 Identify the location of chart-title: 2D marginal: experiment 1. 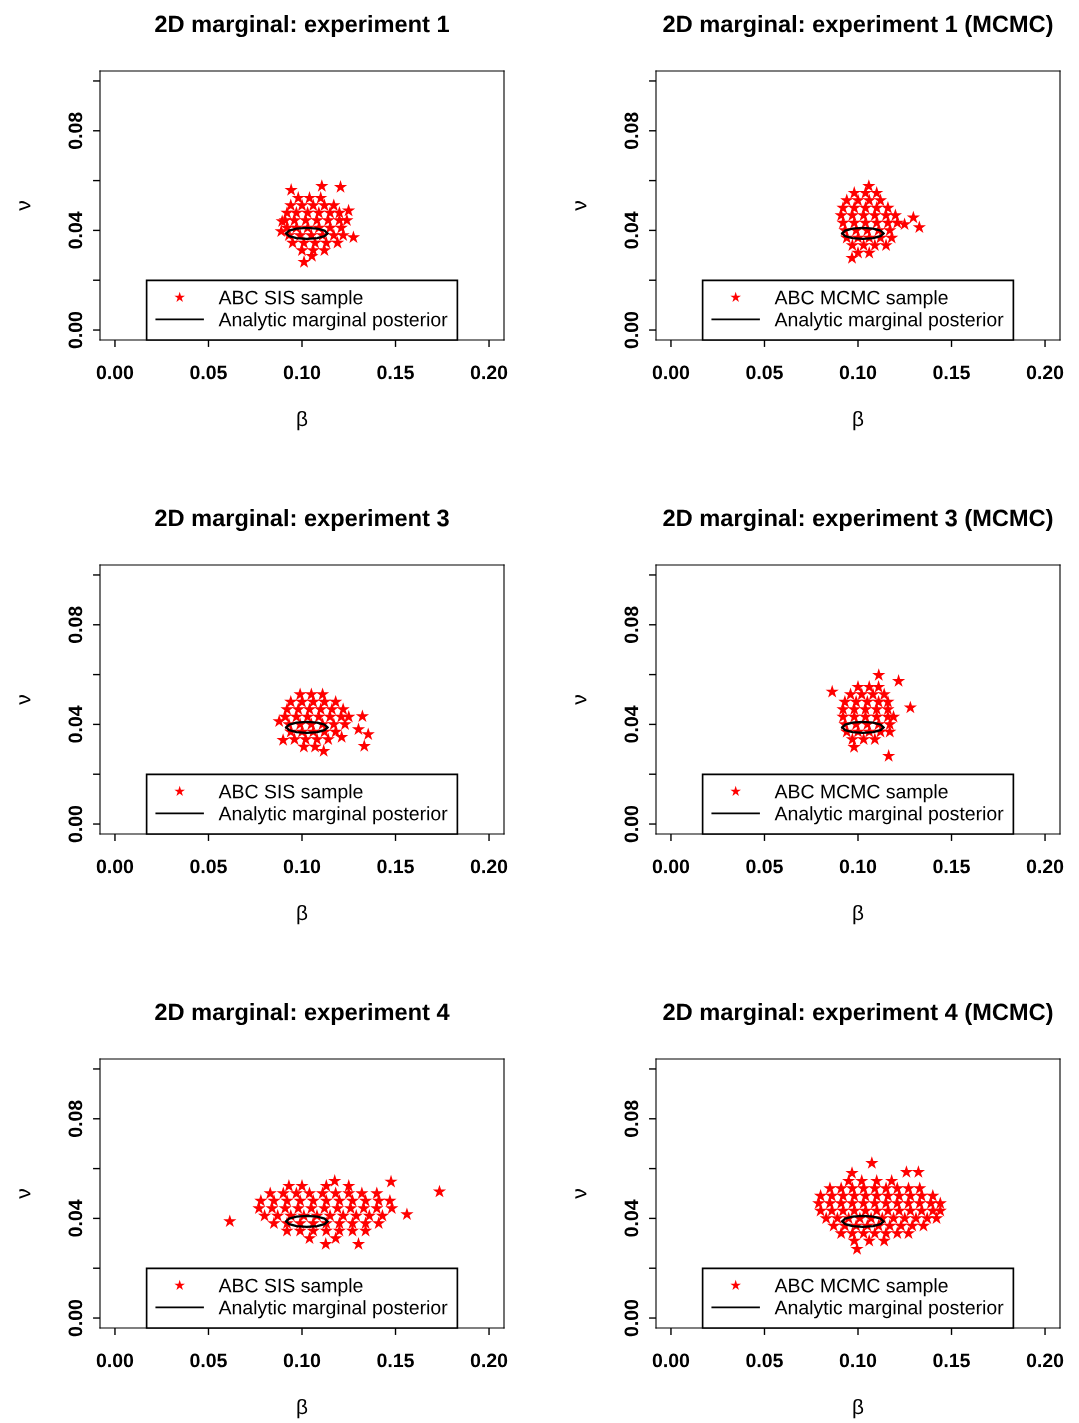
(302, 26).